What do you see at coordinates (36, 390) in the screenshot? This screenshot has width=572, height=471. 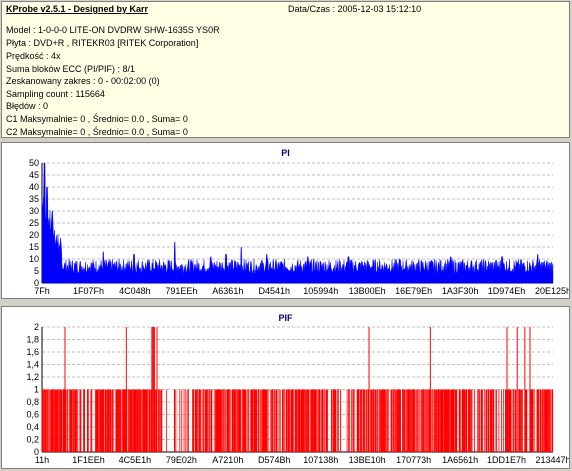 I see `y-tick-label: 1` at bounding box center [36, 390].